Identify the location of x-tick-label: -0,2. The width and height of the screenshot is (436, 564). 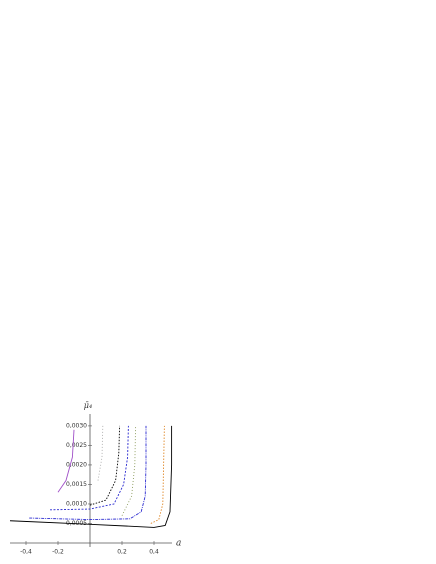
(58, 552).